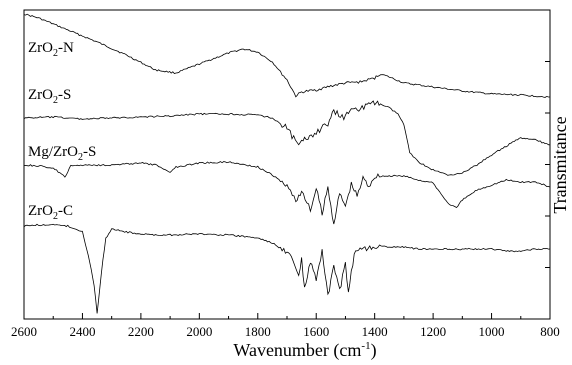 The height and width of the screenshot is (365, 572). What do you see at coordinates (24, 331) in the screenshot?
I see `x-tick-label: 2600` at bounding box center [24, 331].